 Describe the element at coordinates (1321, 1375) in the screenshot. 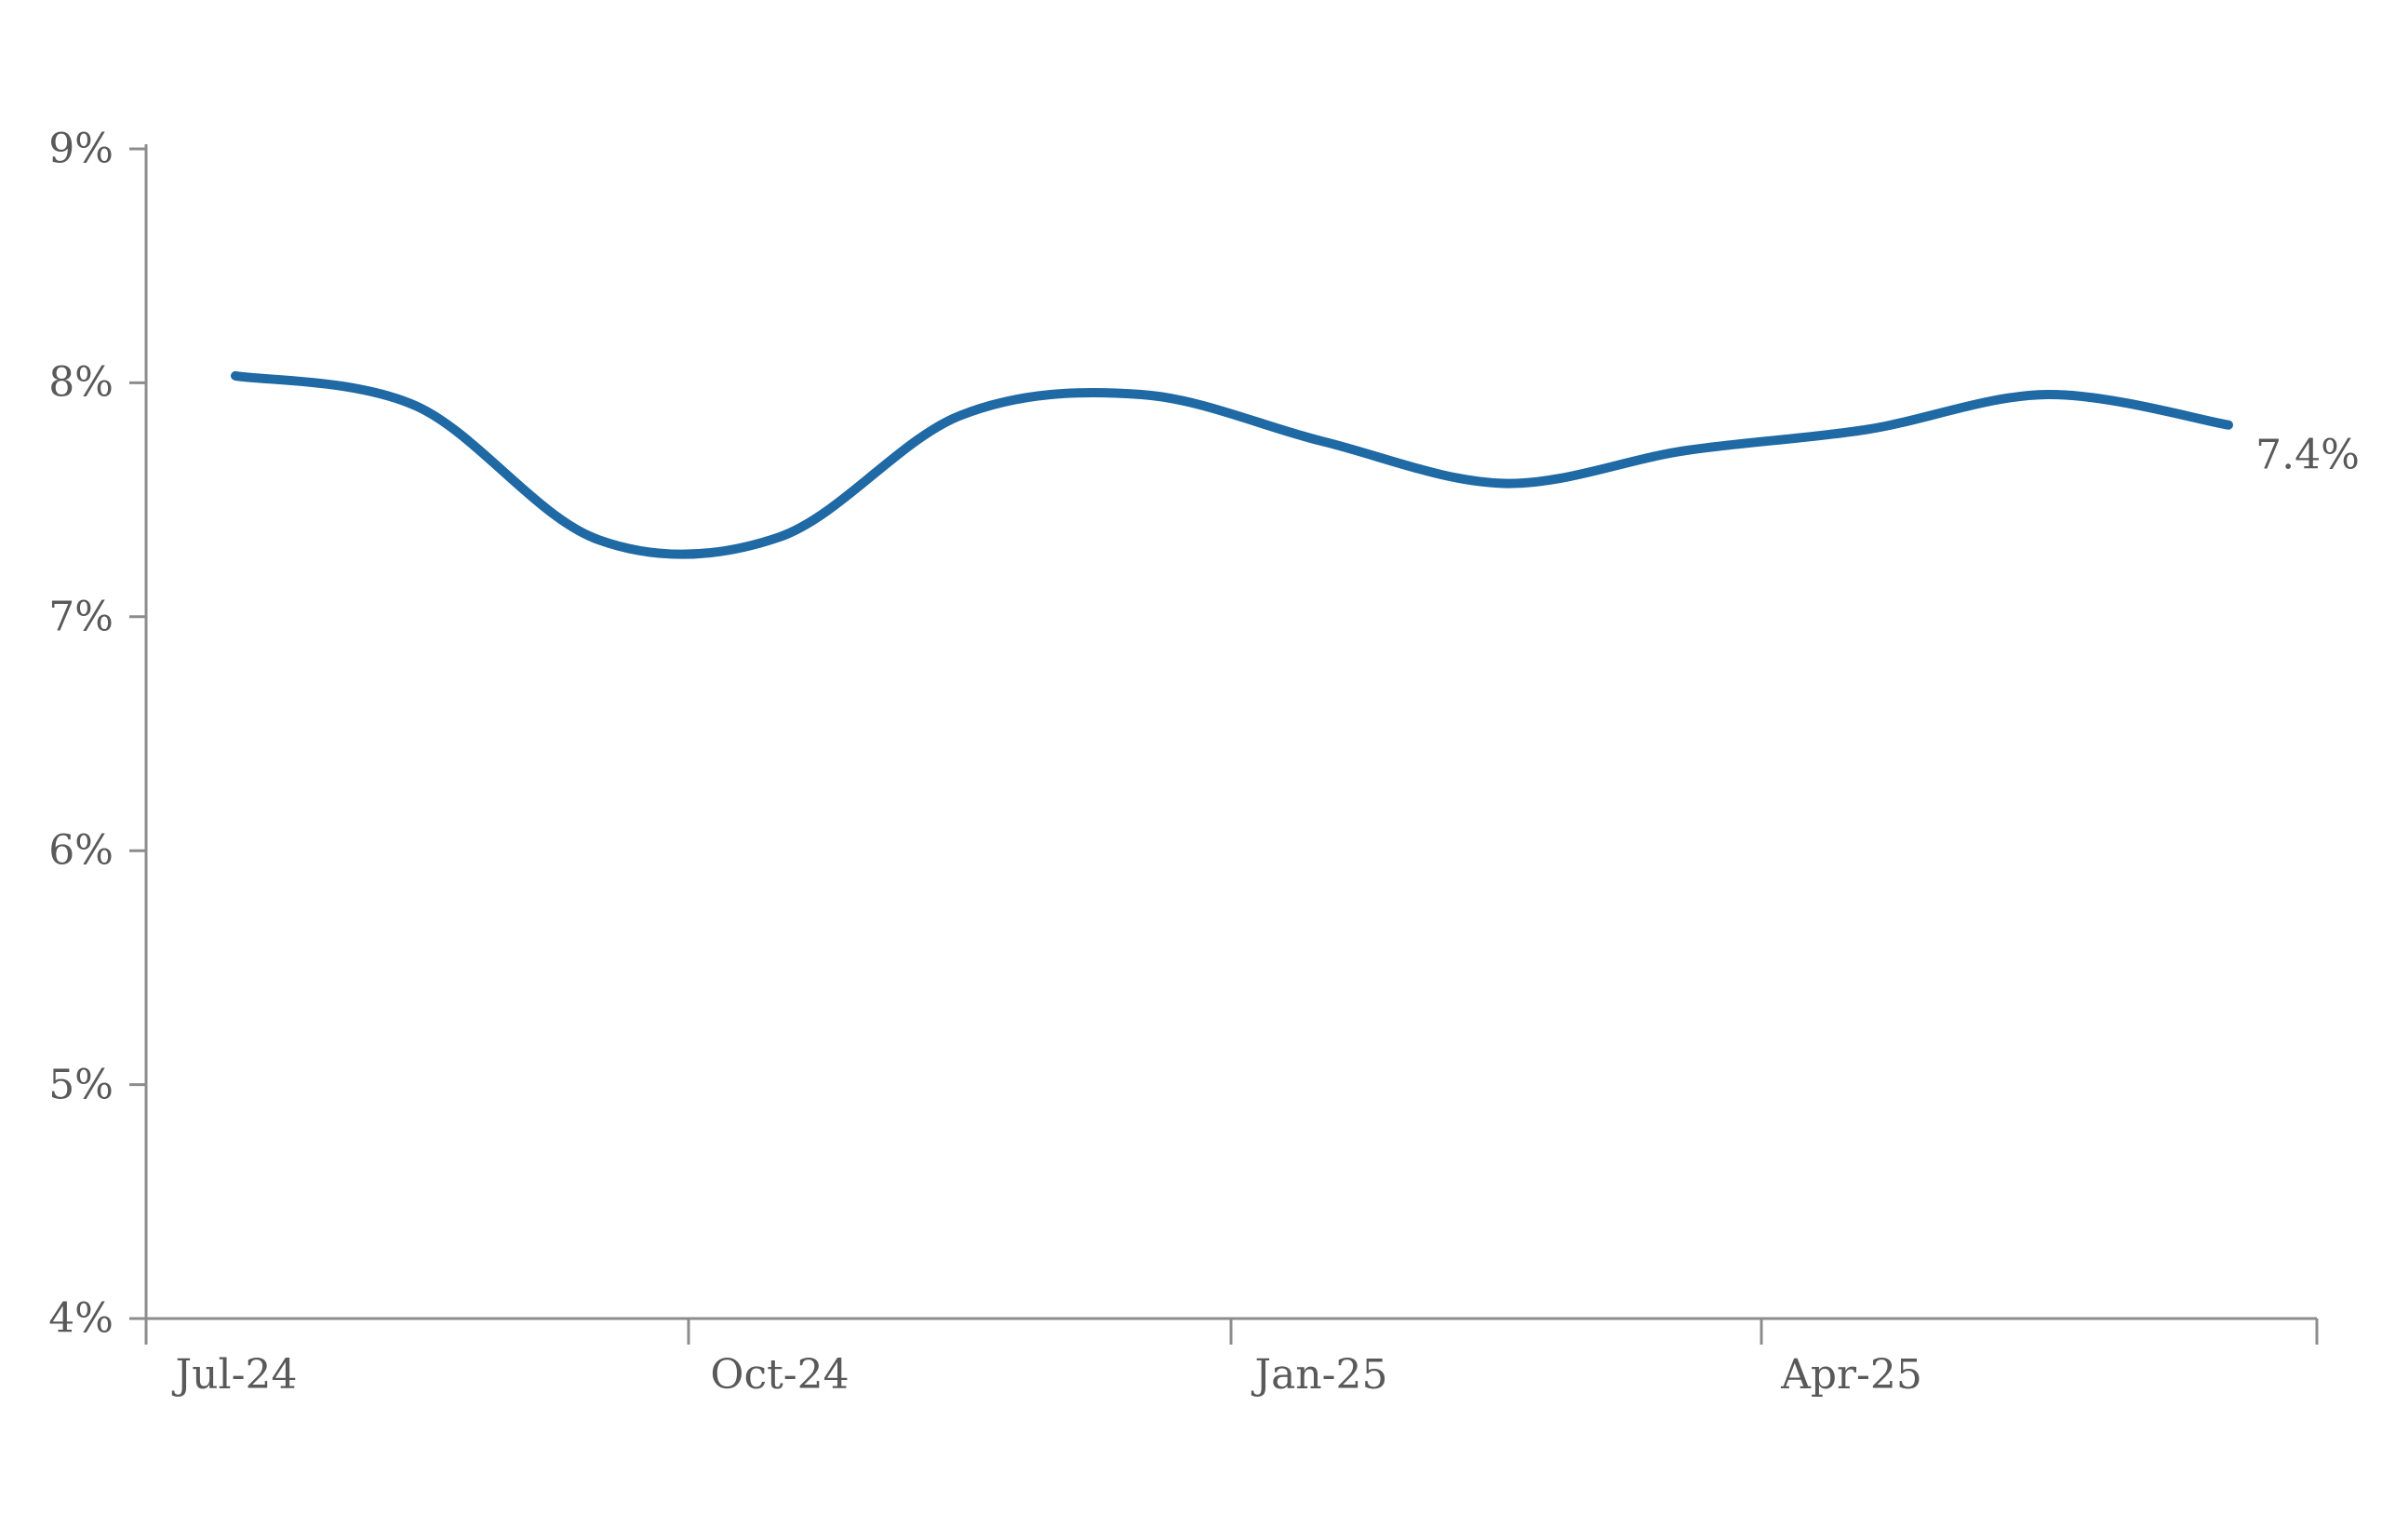

I see `x-axis-tick-label: Jan-25` at that location.